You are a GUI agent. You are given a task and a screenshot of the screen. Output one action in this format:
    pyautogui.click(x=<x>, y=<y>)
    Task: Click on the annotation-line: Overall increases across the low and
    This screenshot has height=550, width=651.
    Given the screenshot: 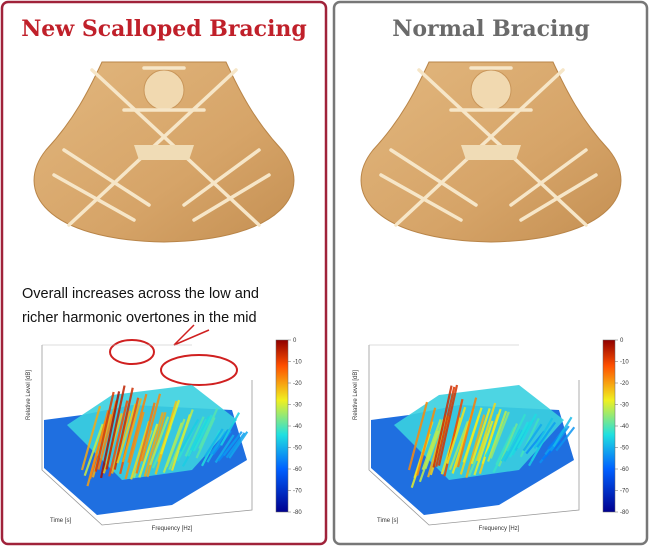 What is the action you would take?
    pyautogui.click(x=140, y=294)
    